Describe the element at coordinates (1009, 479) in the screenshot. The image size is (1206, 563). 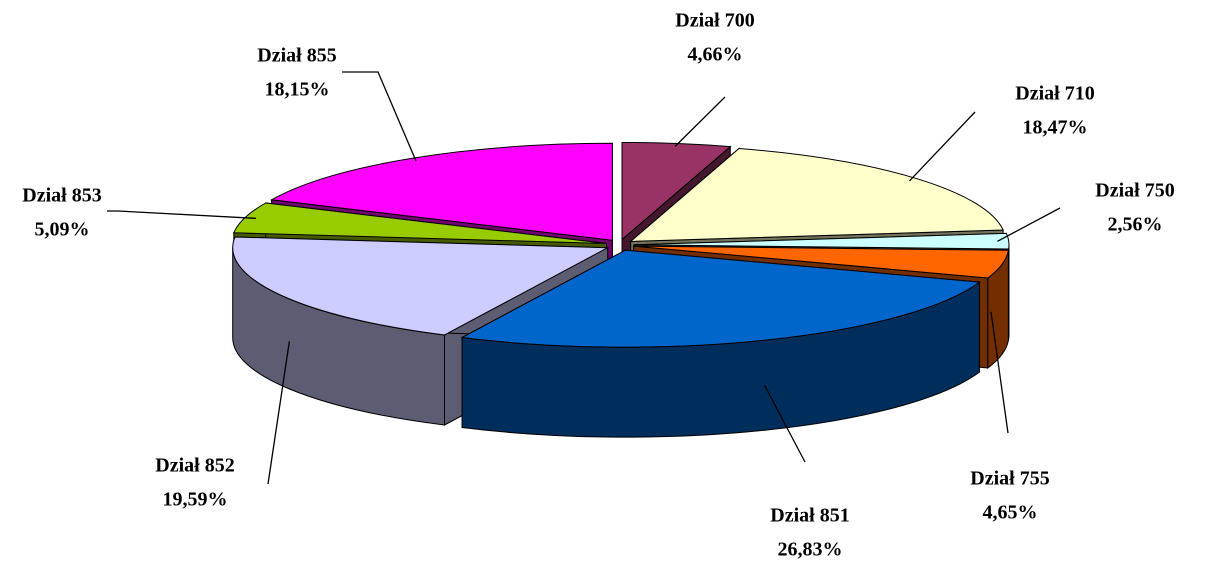
I see `slice-label: Dział 755` at that location.